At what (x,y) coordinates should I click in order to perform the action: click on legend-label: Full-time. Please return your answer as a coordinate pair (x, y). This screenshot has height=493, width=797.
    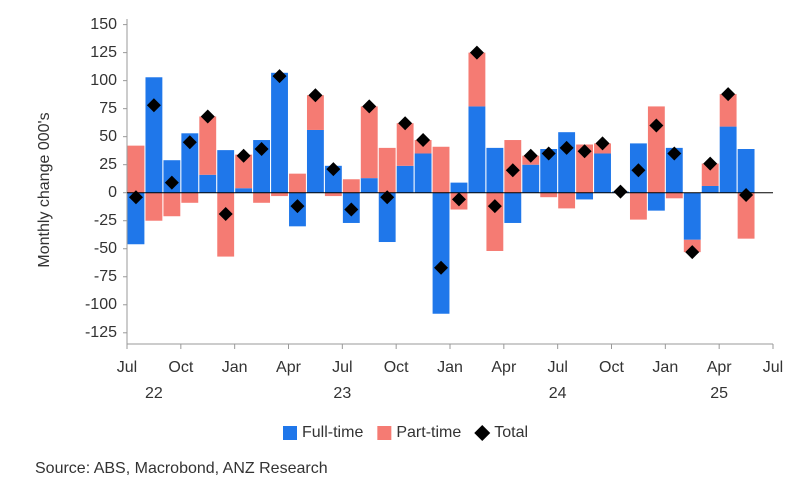
    Looking at the image, I should click on (332, 432).